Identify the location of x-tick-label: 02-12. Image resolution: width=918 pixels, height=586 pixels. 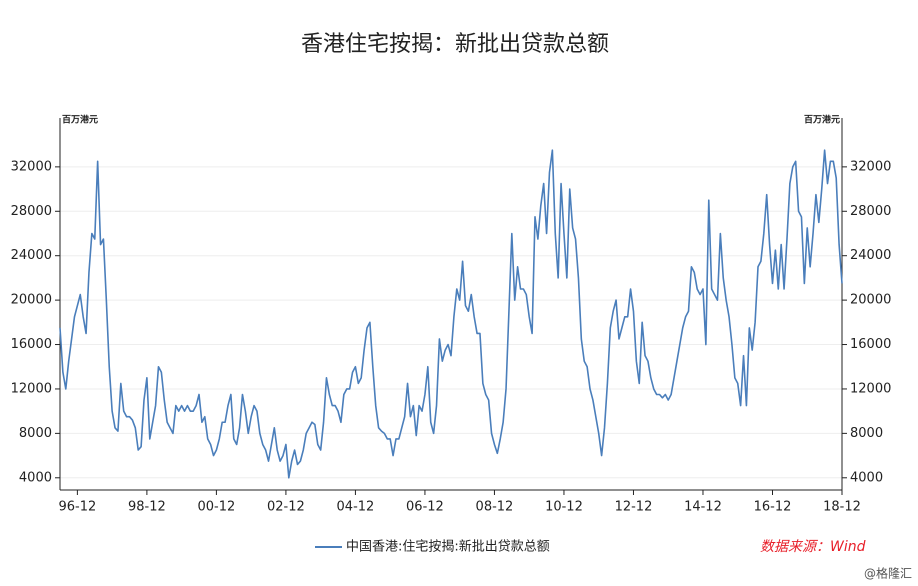
(286, 507).